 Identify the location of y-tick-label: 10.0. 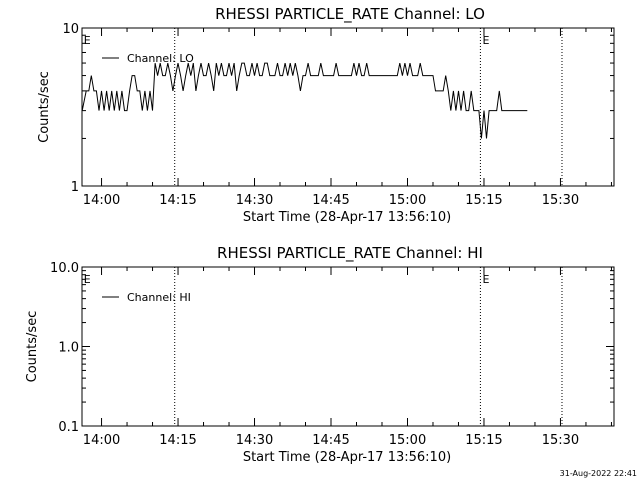
(64, 268).